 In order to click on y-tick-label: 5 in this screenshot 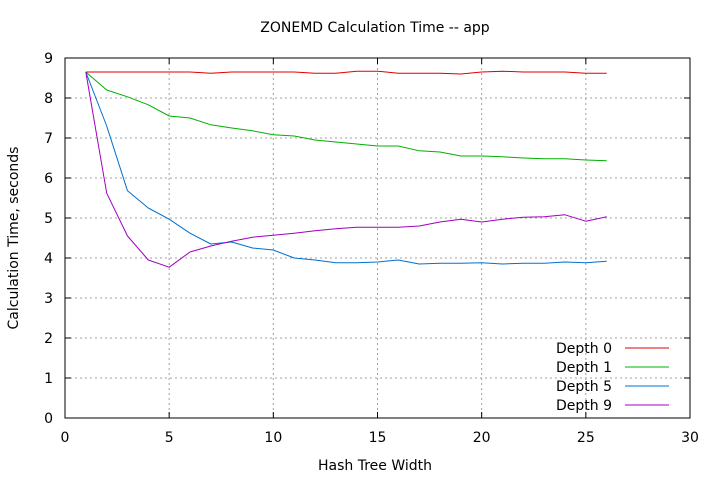, I will do `click(48, 219)`.